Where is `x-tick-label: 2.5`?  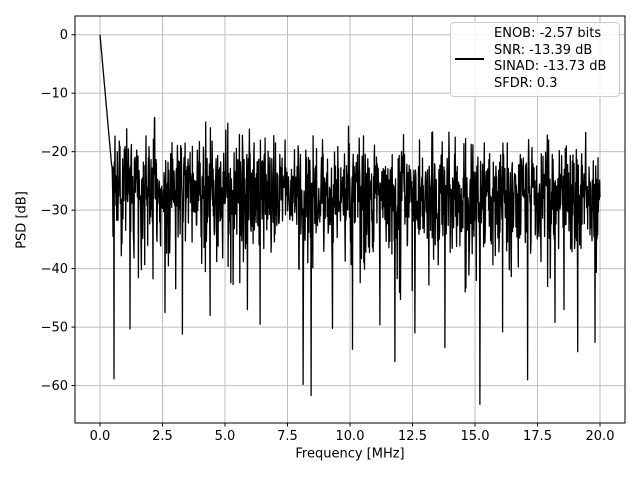
x-tick-label: 2.5 is located at coordinates (162, 436).